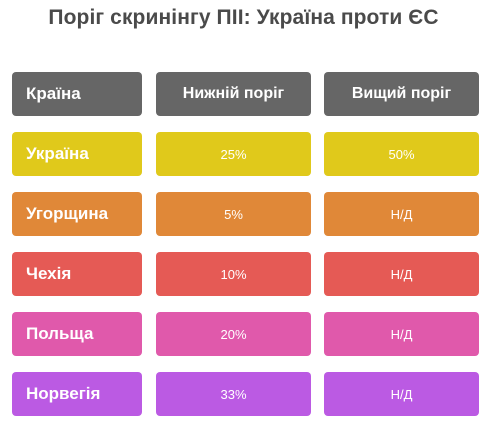  Describe the element at coordinates (77, 214) in the screenshot. I see `country-cell: Угорщина` at that location.